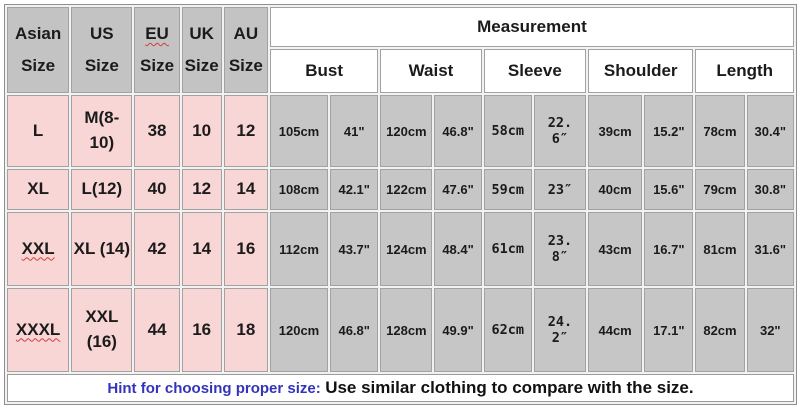  Describe the element at coordinates (102, 50) in the screenshot. I see `col-header-us-size: US Size` at that location.